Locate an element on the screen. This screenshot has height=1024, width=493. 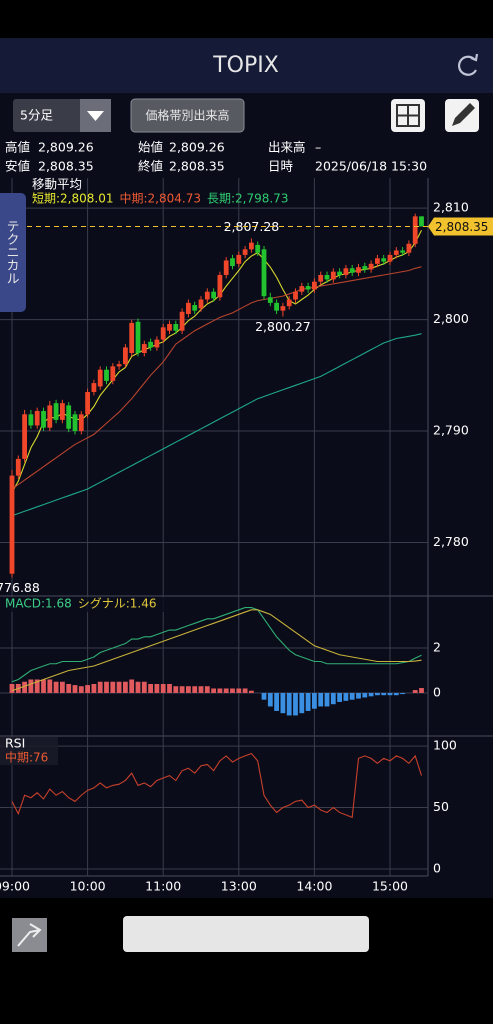
y-tick-label: 2,780 is located at coordinates (451, 541).